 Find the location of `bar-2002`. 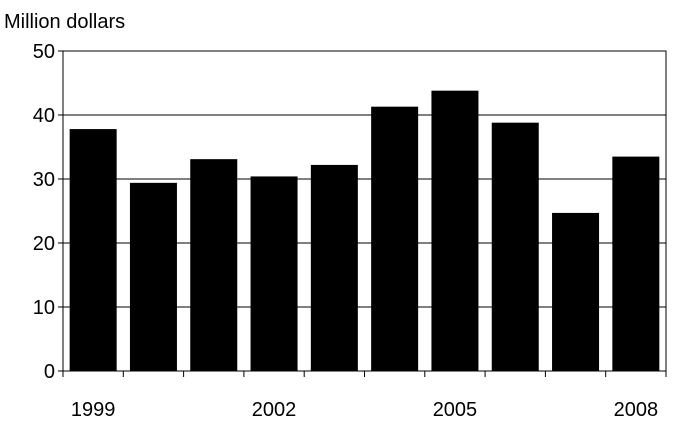

bar-2002 is located at coordinates (274, 273).